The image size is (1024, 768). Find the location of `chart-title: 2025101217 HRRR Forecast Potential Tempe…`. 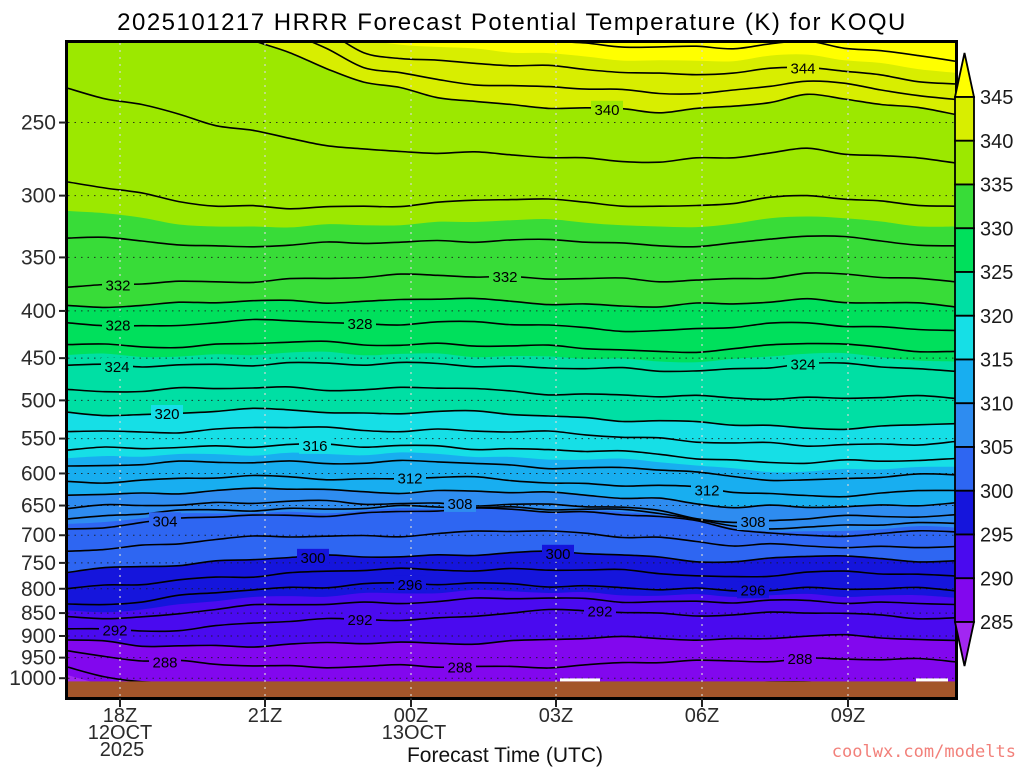

chart-title: 2025101217 HRRR Forecast Potential Tempe… is located at coordinates (512, 22).